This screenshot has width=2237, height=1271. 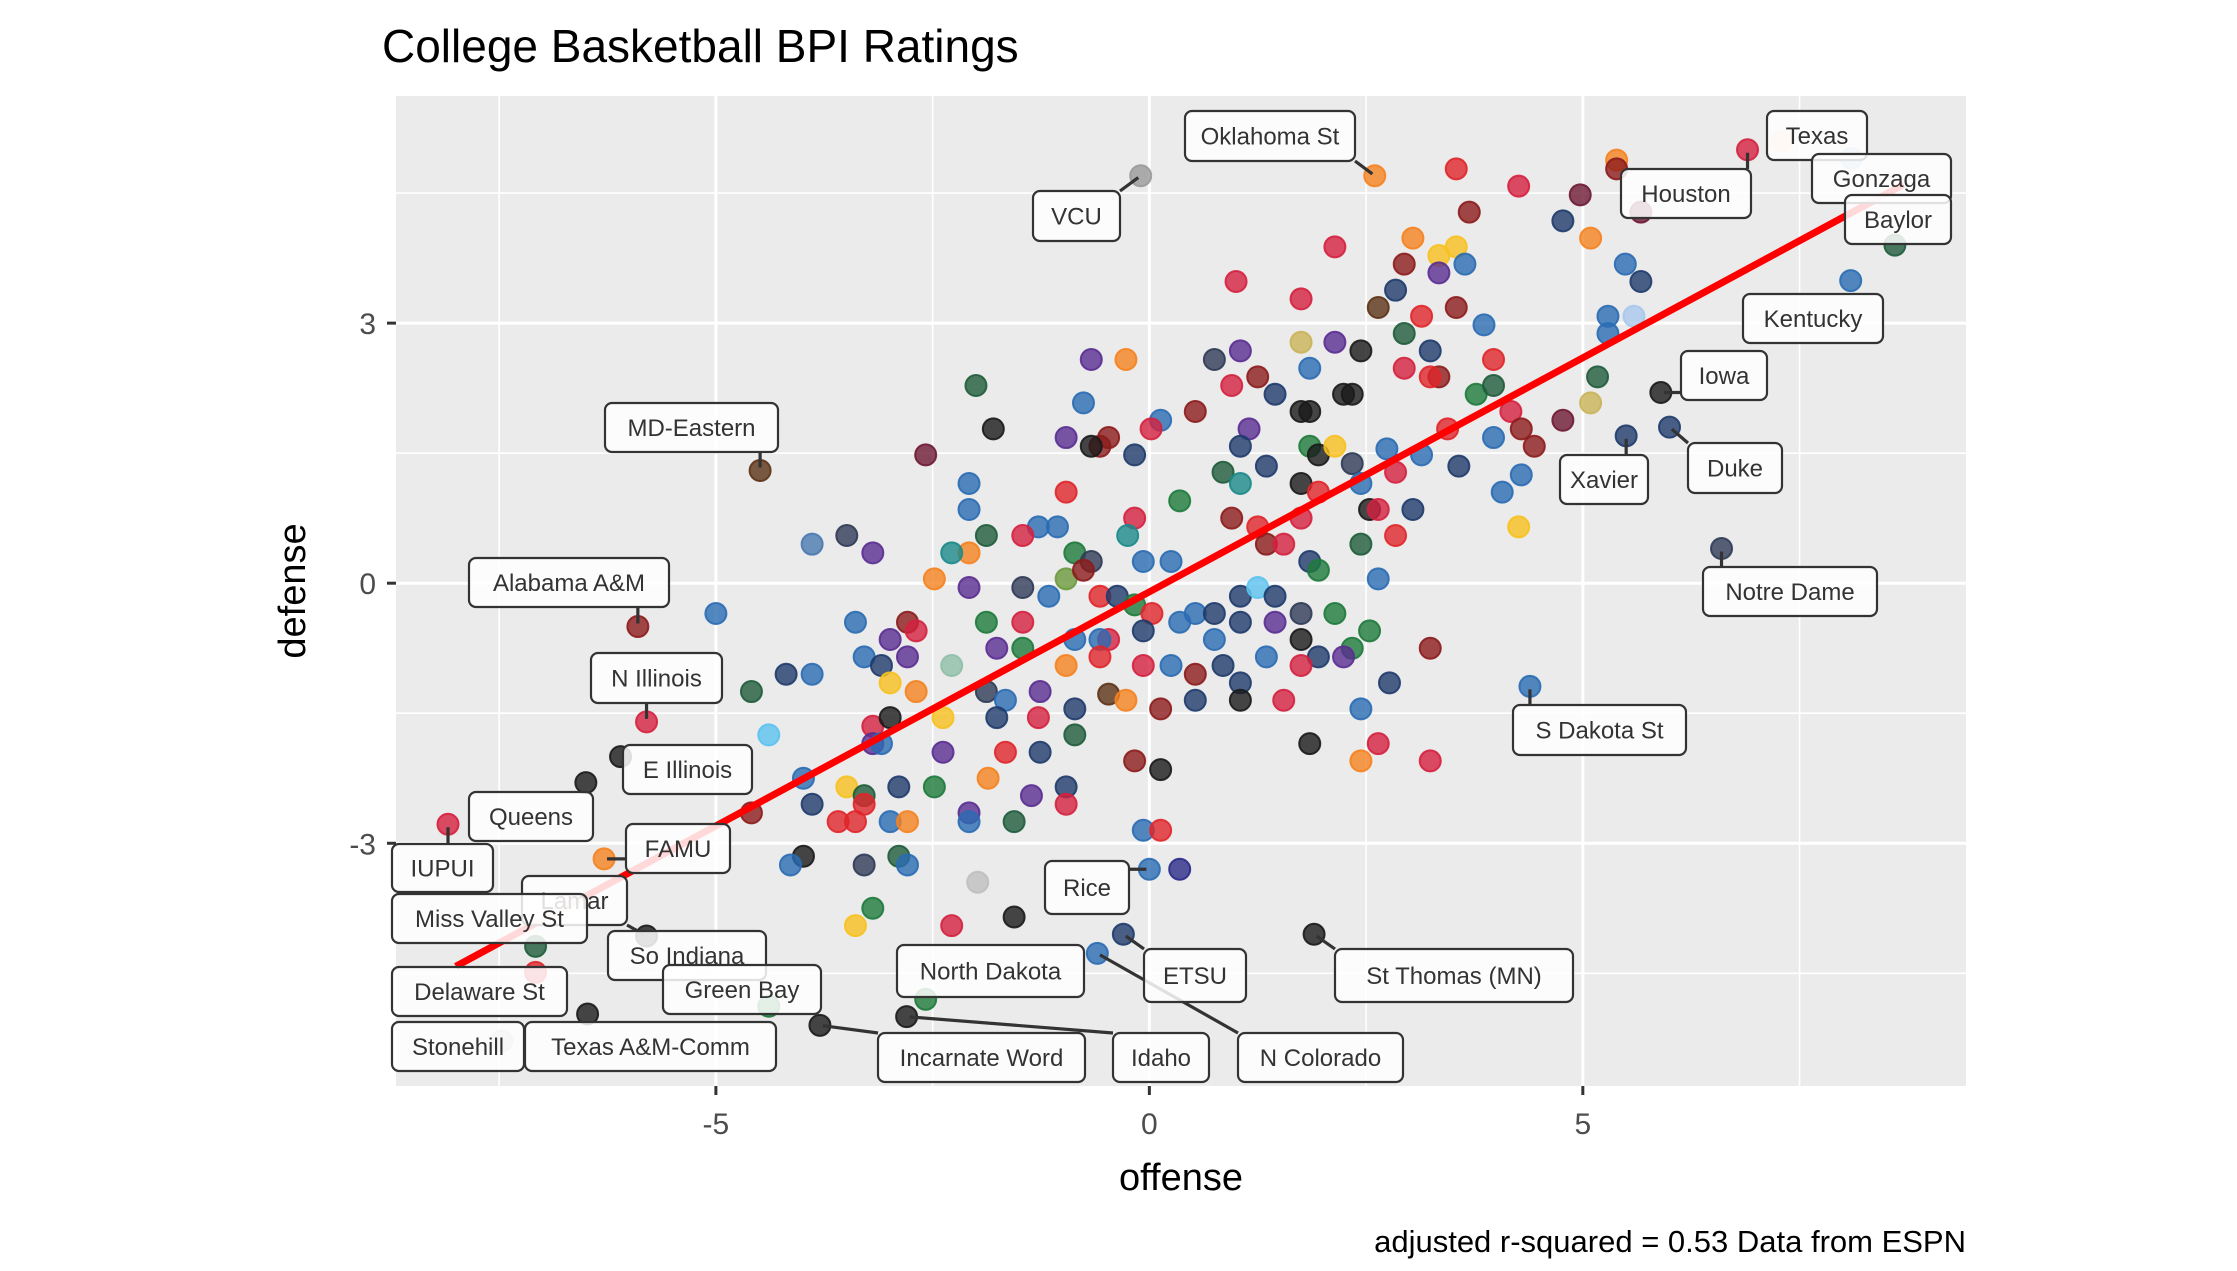 I want to click on point-label: N Colorado, so click(x=1320, y=1057).